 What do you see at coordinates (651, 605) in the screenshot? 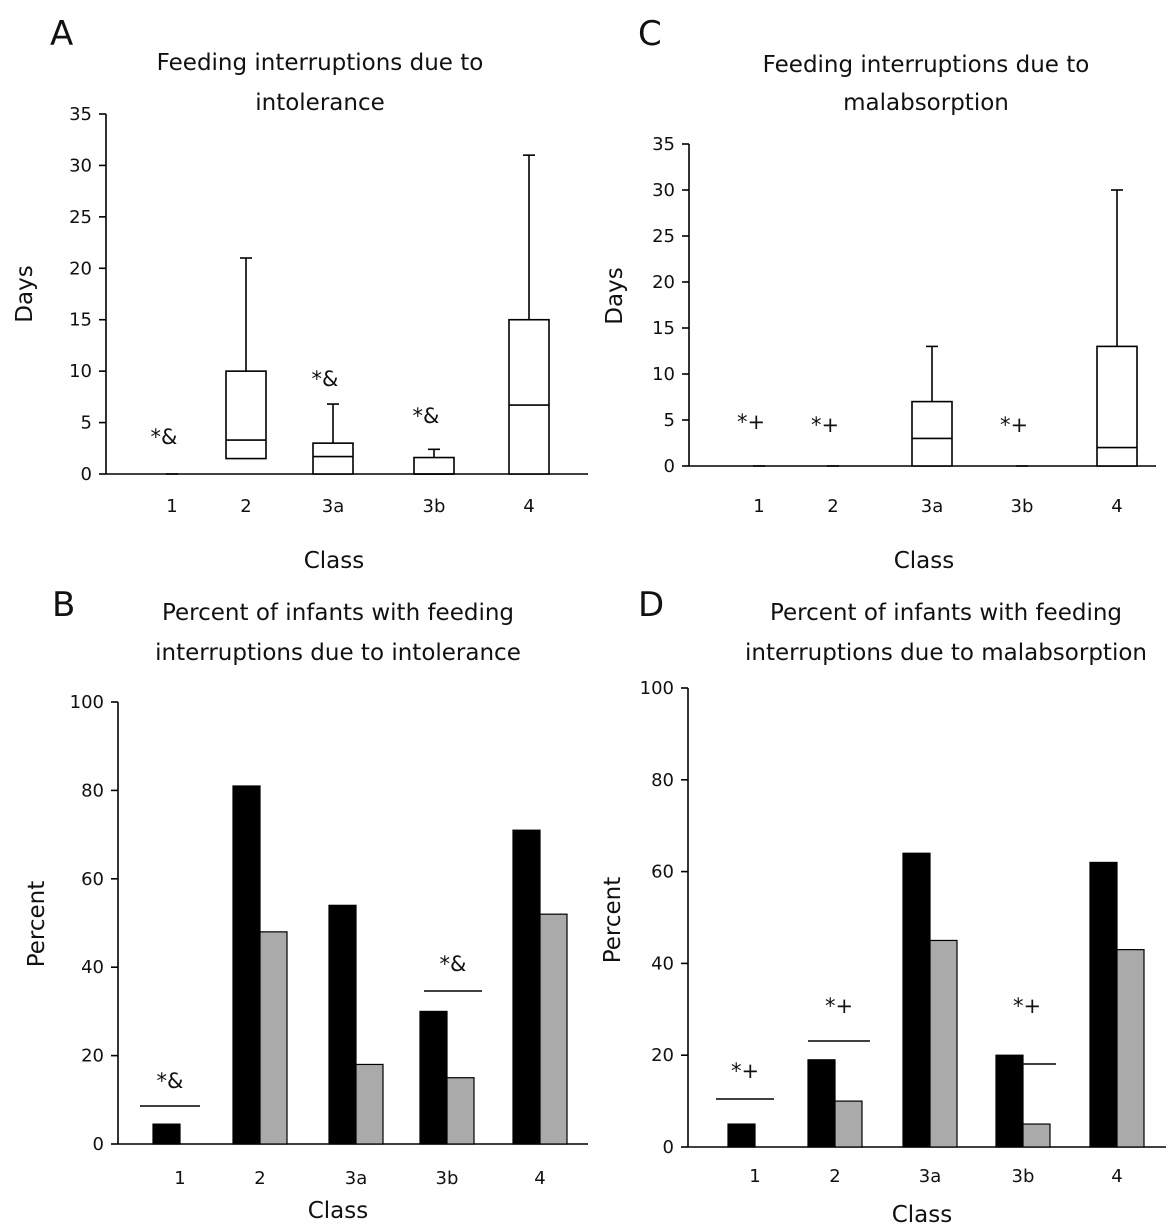
I see `panel-d-letter: D` at bounding box center [651, 605].